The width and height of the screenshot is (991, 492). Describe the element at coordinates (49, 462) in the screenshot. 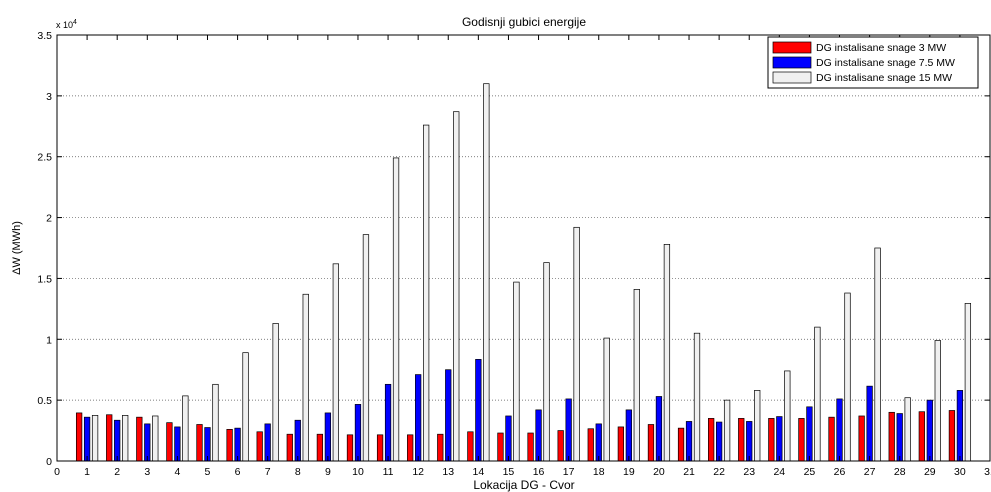

I see `y-tick-label: 0` at that location.